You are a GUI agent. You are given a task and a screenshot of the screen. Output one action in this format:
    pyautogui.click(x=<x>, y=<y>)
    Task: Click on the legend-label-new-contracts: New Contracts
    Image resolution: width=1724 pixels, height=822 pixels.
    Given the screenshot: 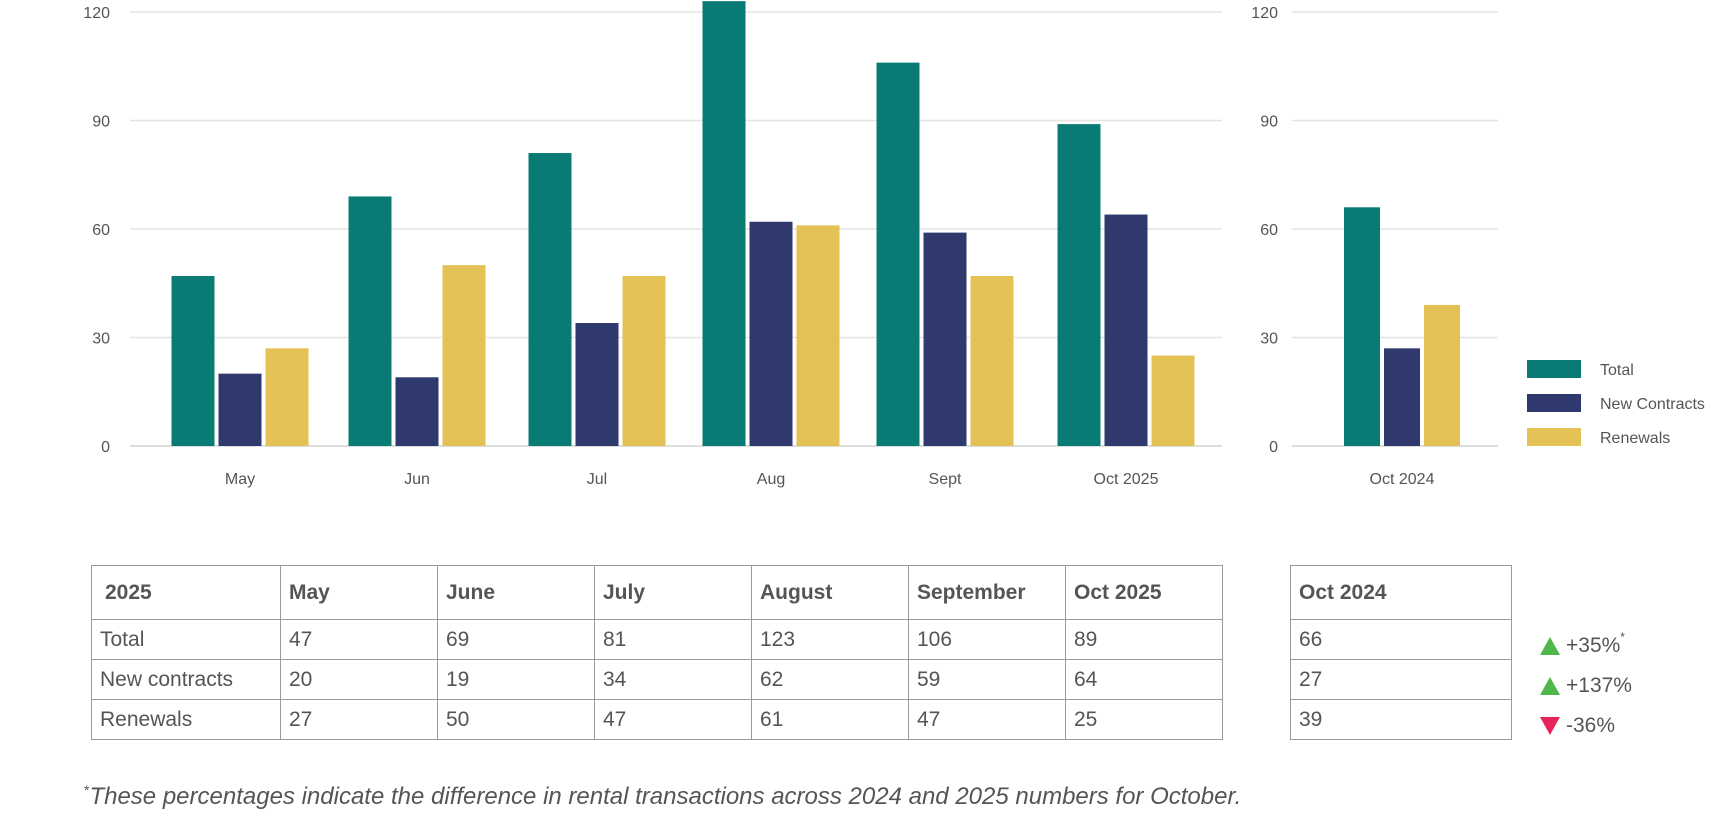 What is the action you would take?
    pyautogui.click(x=1652, y=404)
    